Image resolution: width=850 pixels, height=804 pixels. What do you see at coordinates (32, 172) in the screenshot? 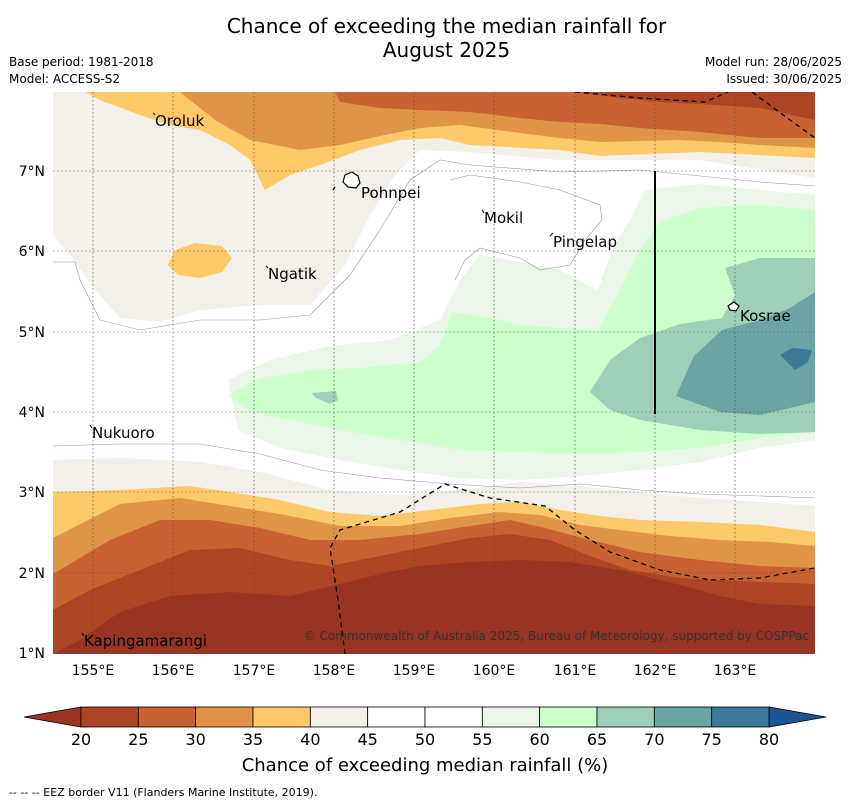
I see `lat-tick-7: 7°N` at bounding box center [32, 172].